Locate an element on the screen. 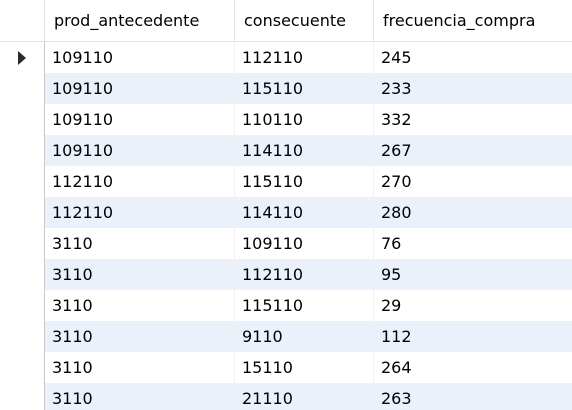  cell-frecuencia-compra: 233 is located at coordinates (473, 88).